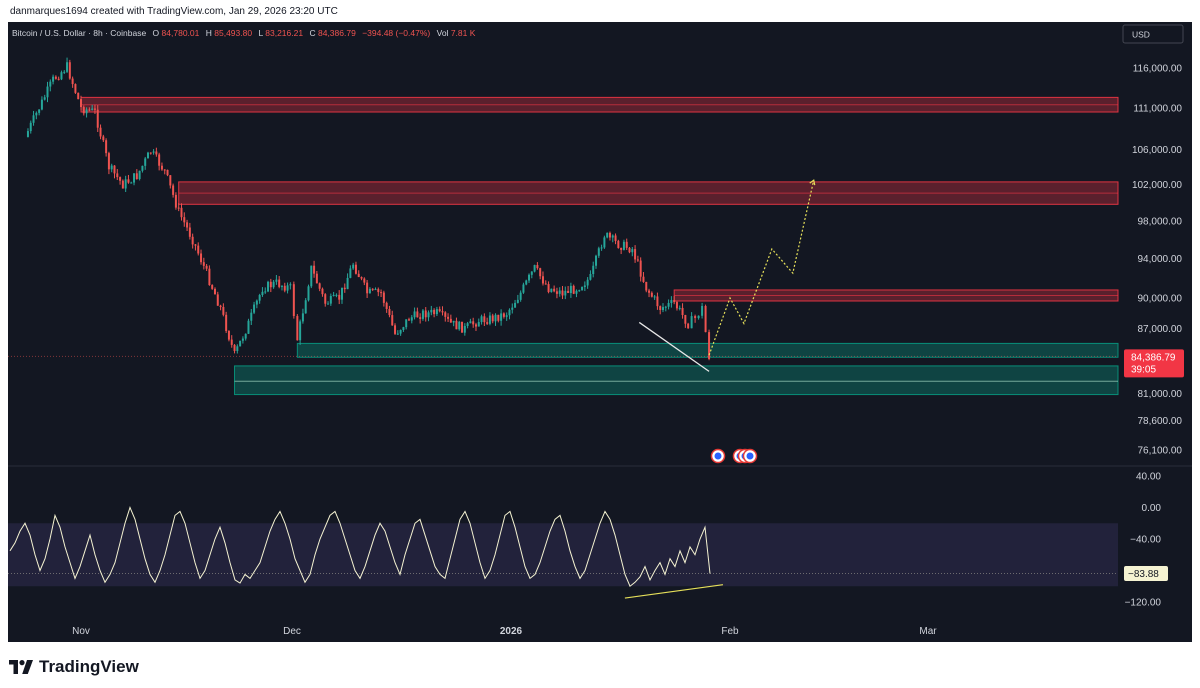 The height and width of the screenshot is (688, 1200). Describe the element at coordinates (1143, 540) in the screenshot. I see `oscillator-axis: 40.00 0.00 −40.00 −120.00` at that location.